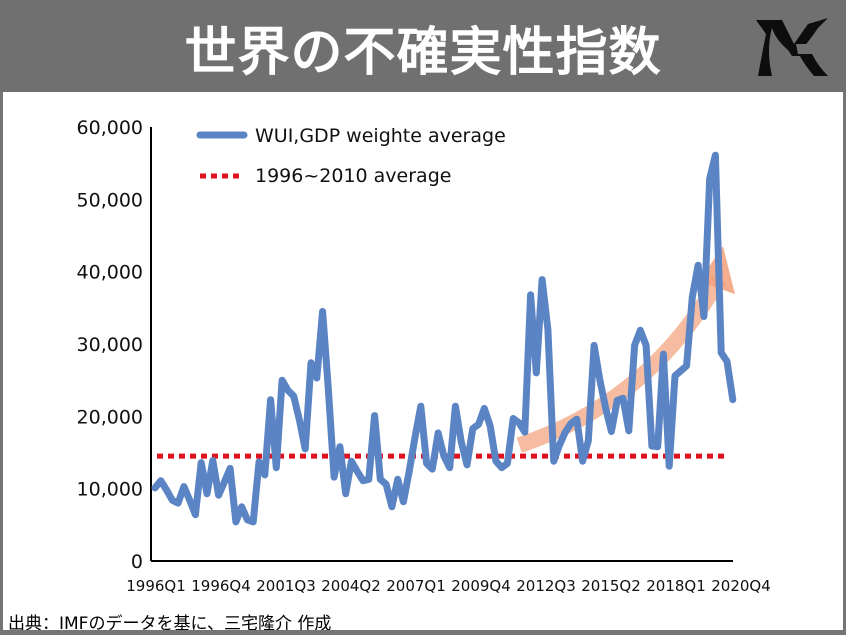 The width and height of the screenshot is (846, 635). I want to click on y-tick-label: 30,000, so click(110, 345).